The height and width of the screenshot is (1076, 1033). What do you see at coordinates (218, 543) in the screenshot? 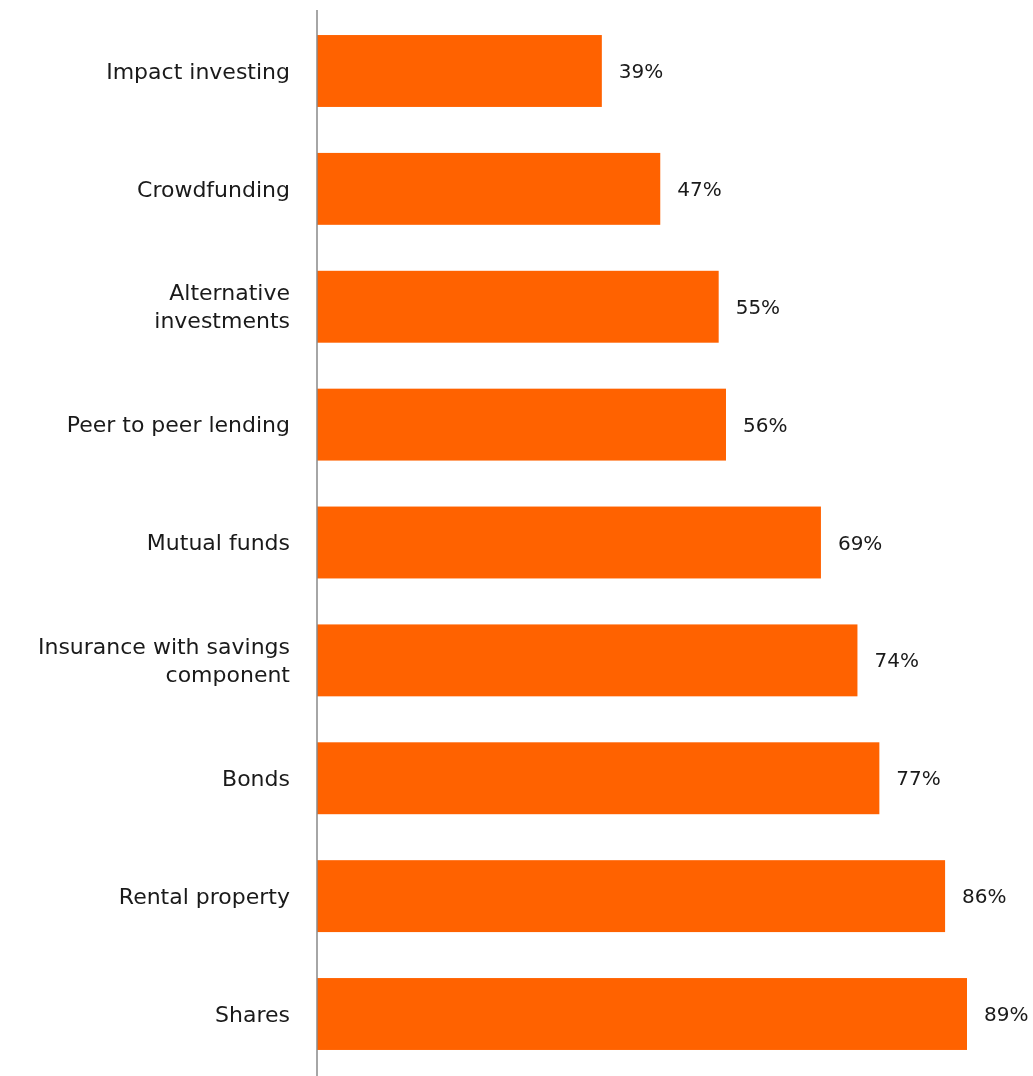
I see `y-tick-label: Mutual funds` at bounding box center [218, 543].